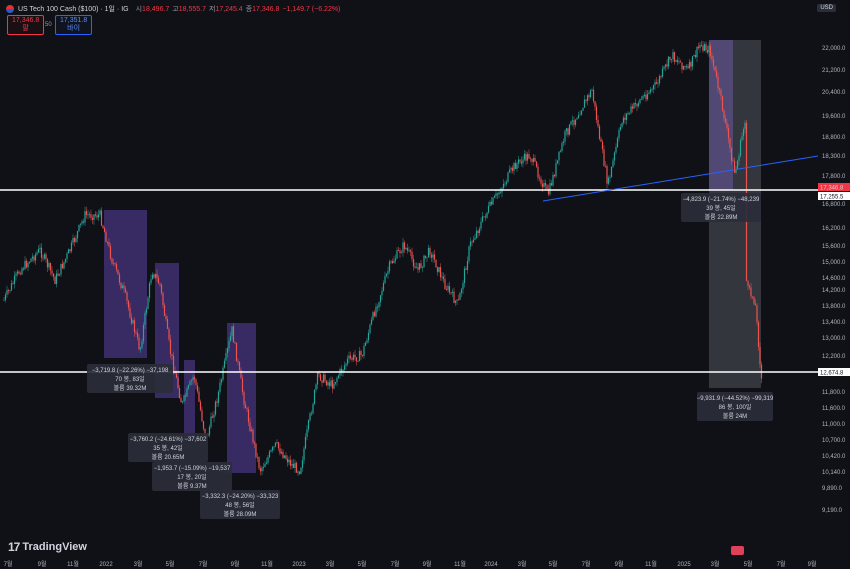  What do you see at coordinates (299, 565) in the screenshot?
I see `time-tick-label: 2023` at bounding box center [299, 565].